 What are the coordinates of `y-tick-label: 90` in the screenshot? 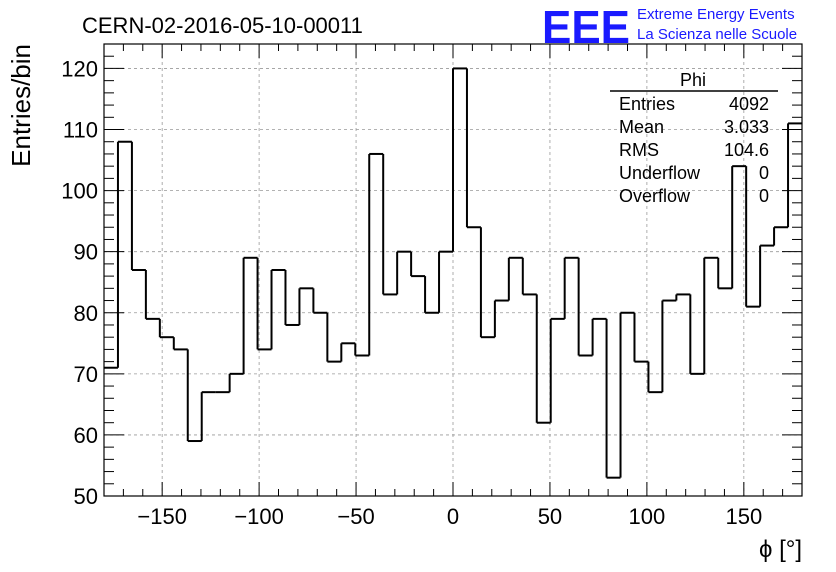 It's located at (86, 252).